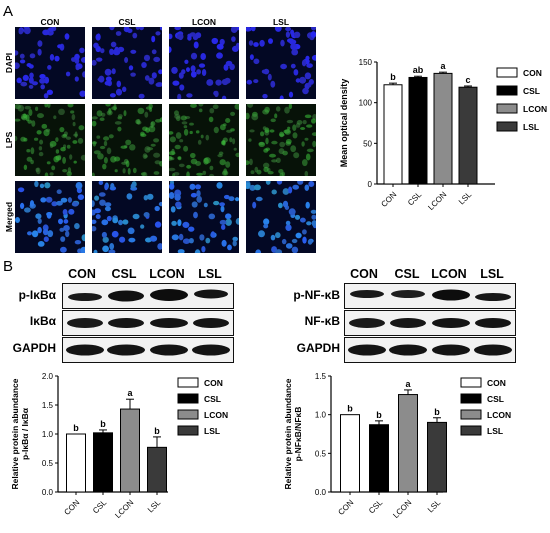 The width and height of the screenshot is (550, 533). Describe the element at coordinates (281, 217) in the screenshot. I see `micrograph-merged-lsl` at that location.